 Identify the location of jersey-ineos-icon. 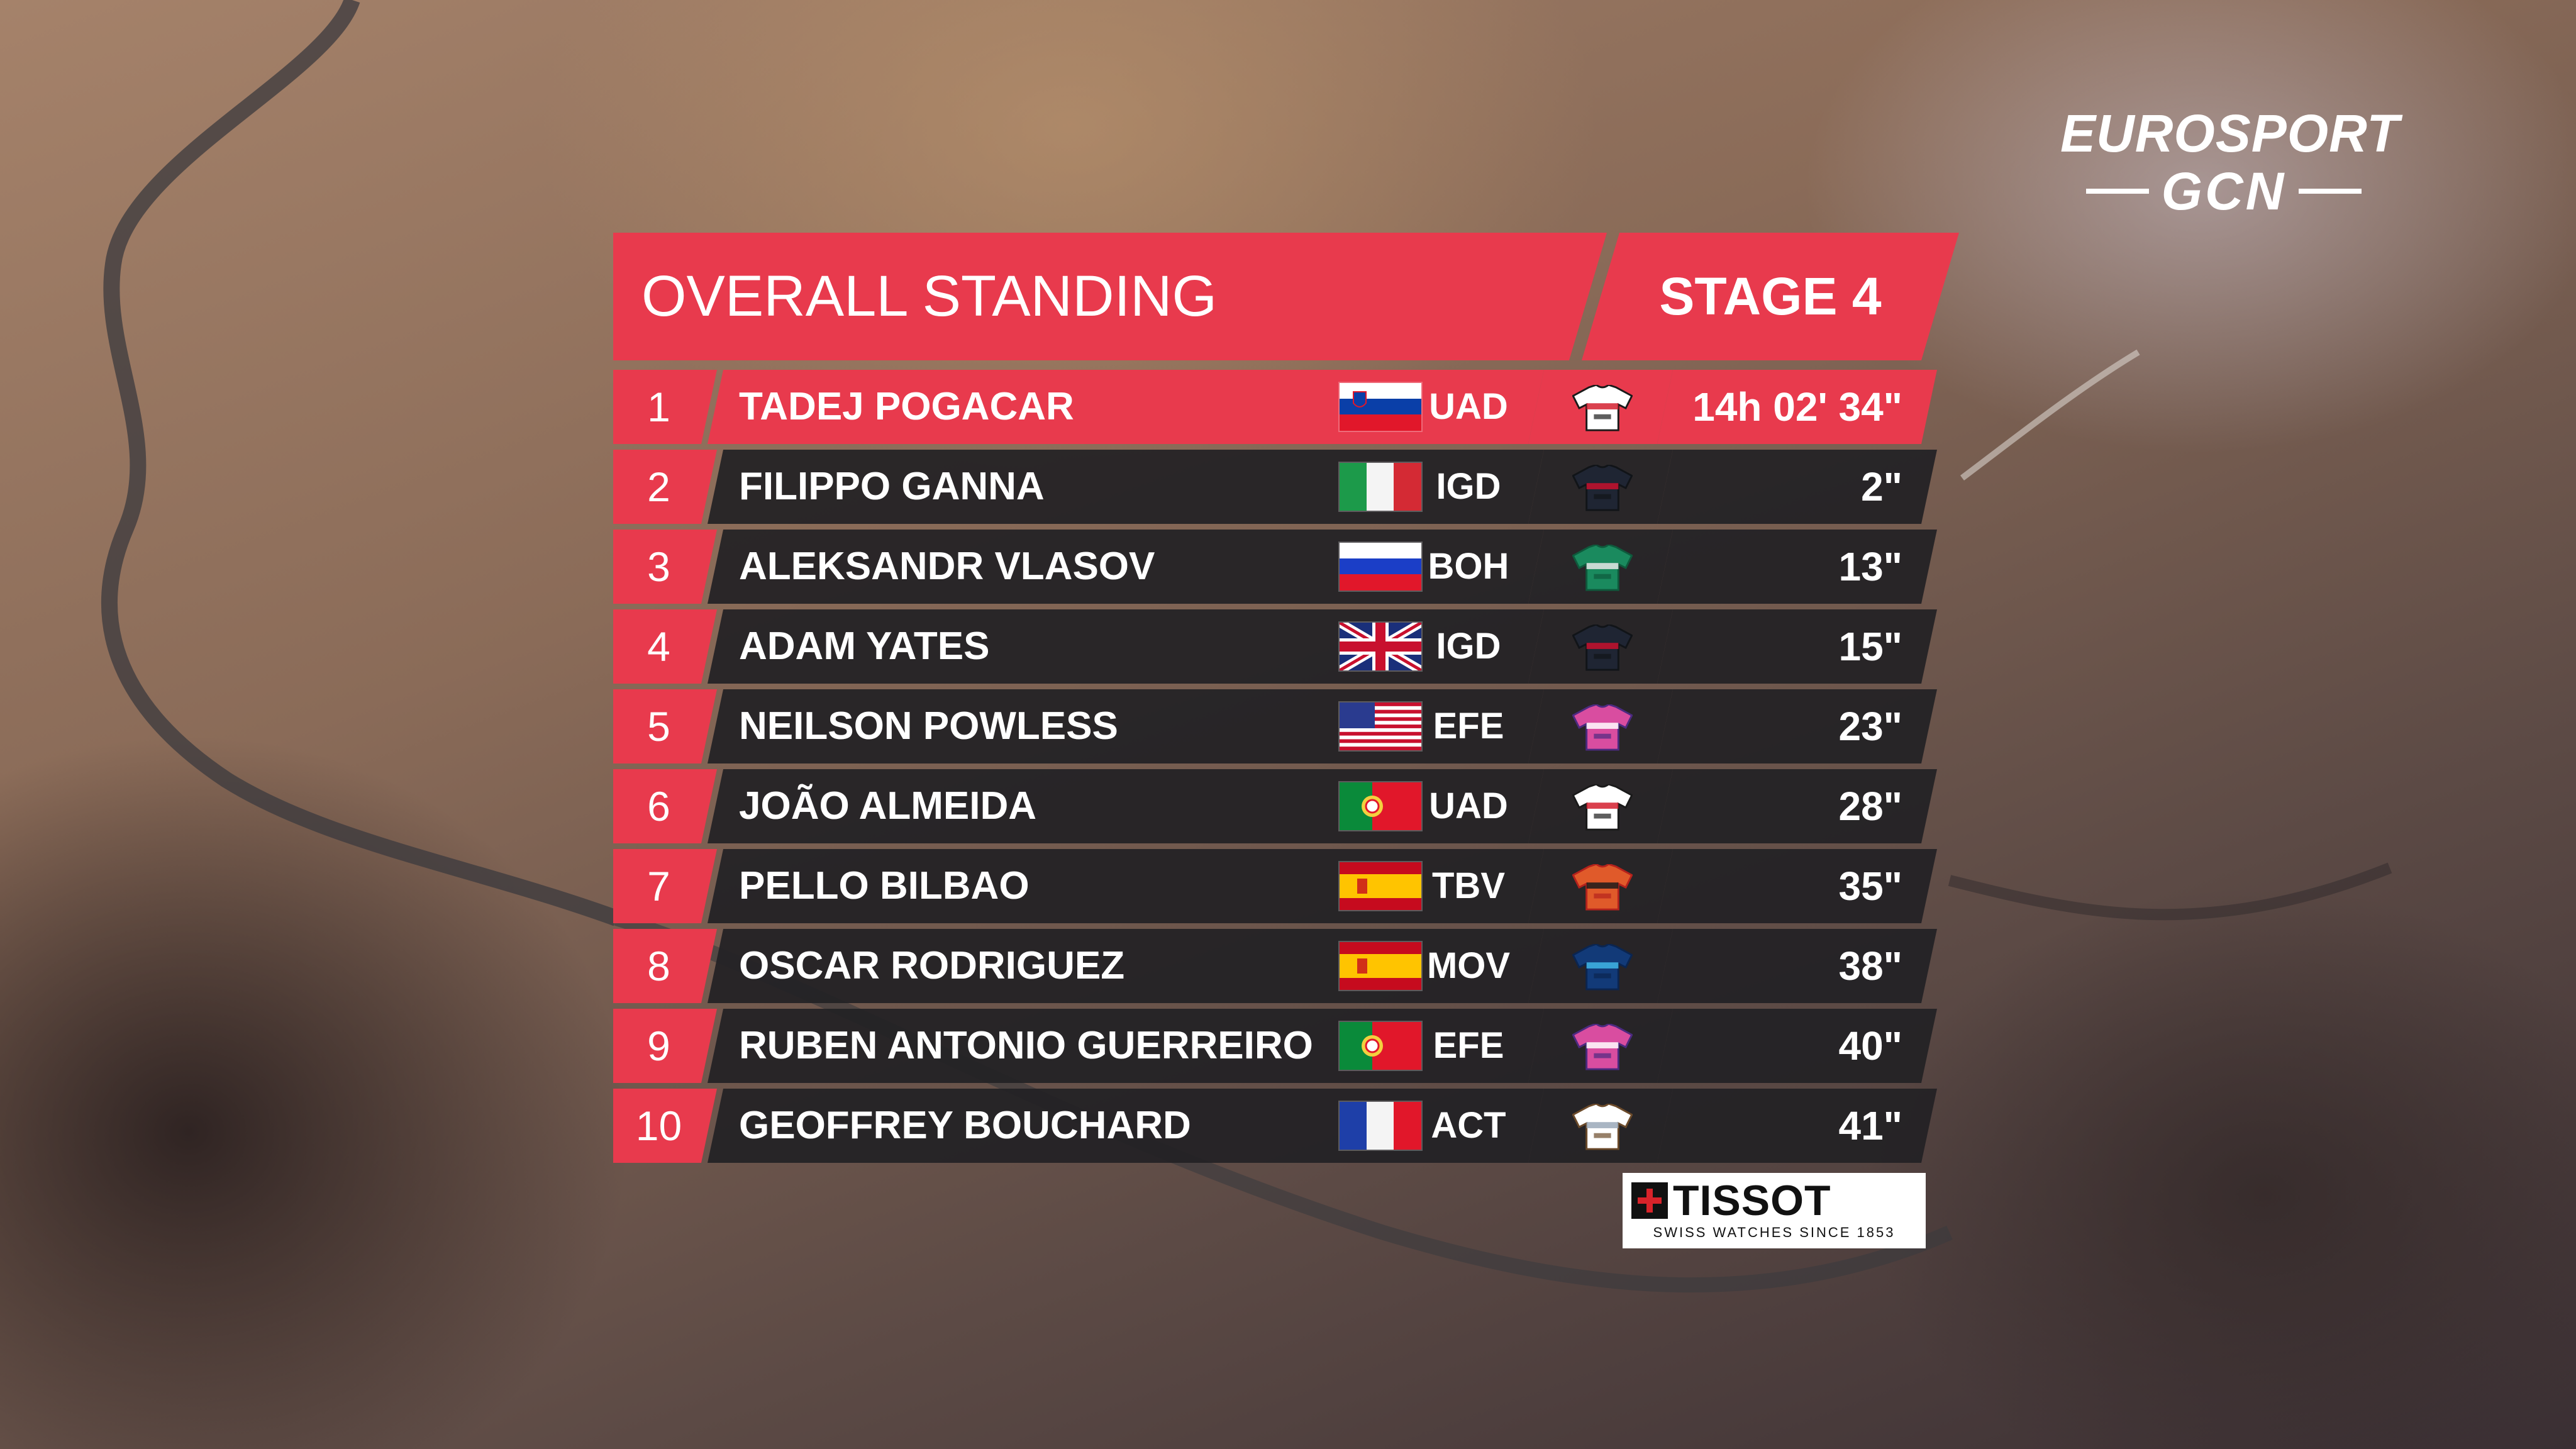
(1602, 648).